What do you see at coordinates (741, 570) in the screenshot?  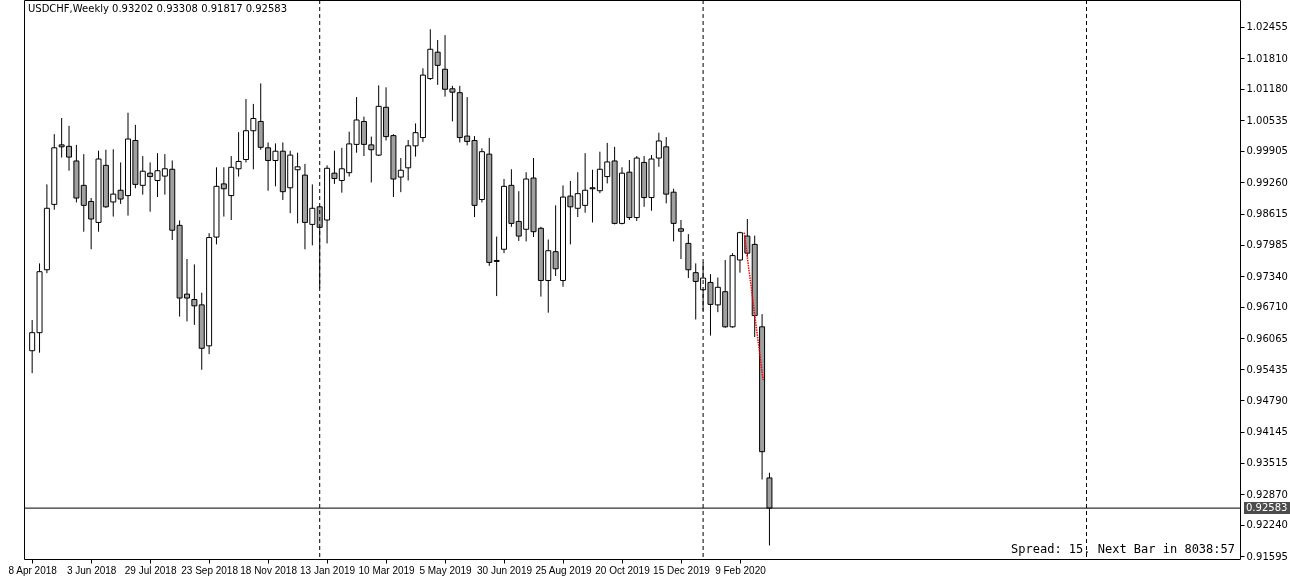 I see `x-tick-label: 9 Feb 2020` at bounding box center [741, 570].